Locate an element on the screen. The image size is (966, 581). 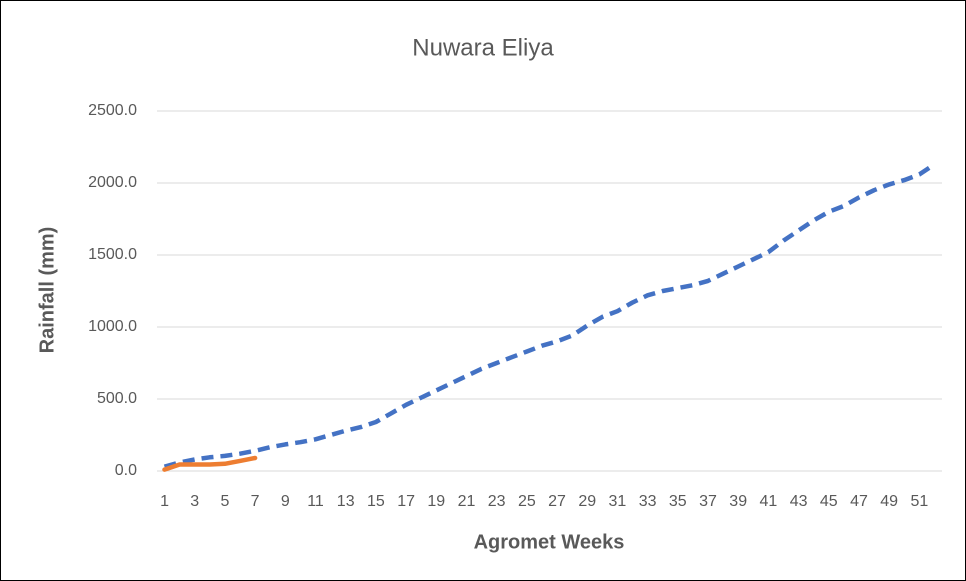
x-tick-label: 17 is located at coordinates (406, 501).